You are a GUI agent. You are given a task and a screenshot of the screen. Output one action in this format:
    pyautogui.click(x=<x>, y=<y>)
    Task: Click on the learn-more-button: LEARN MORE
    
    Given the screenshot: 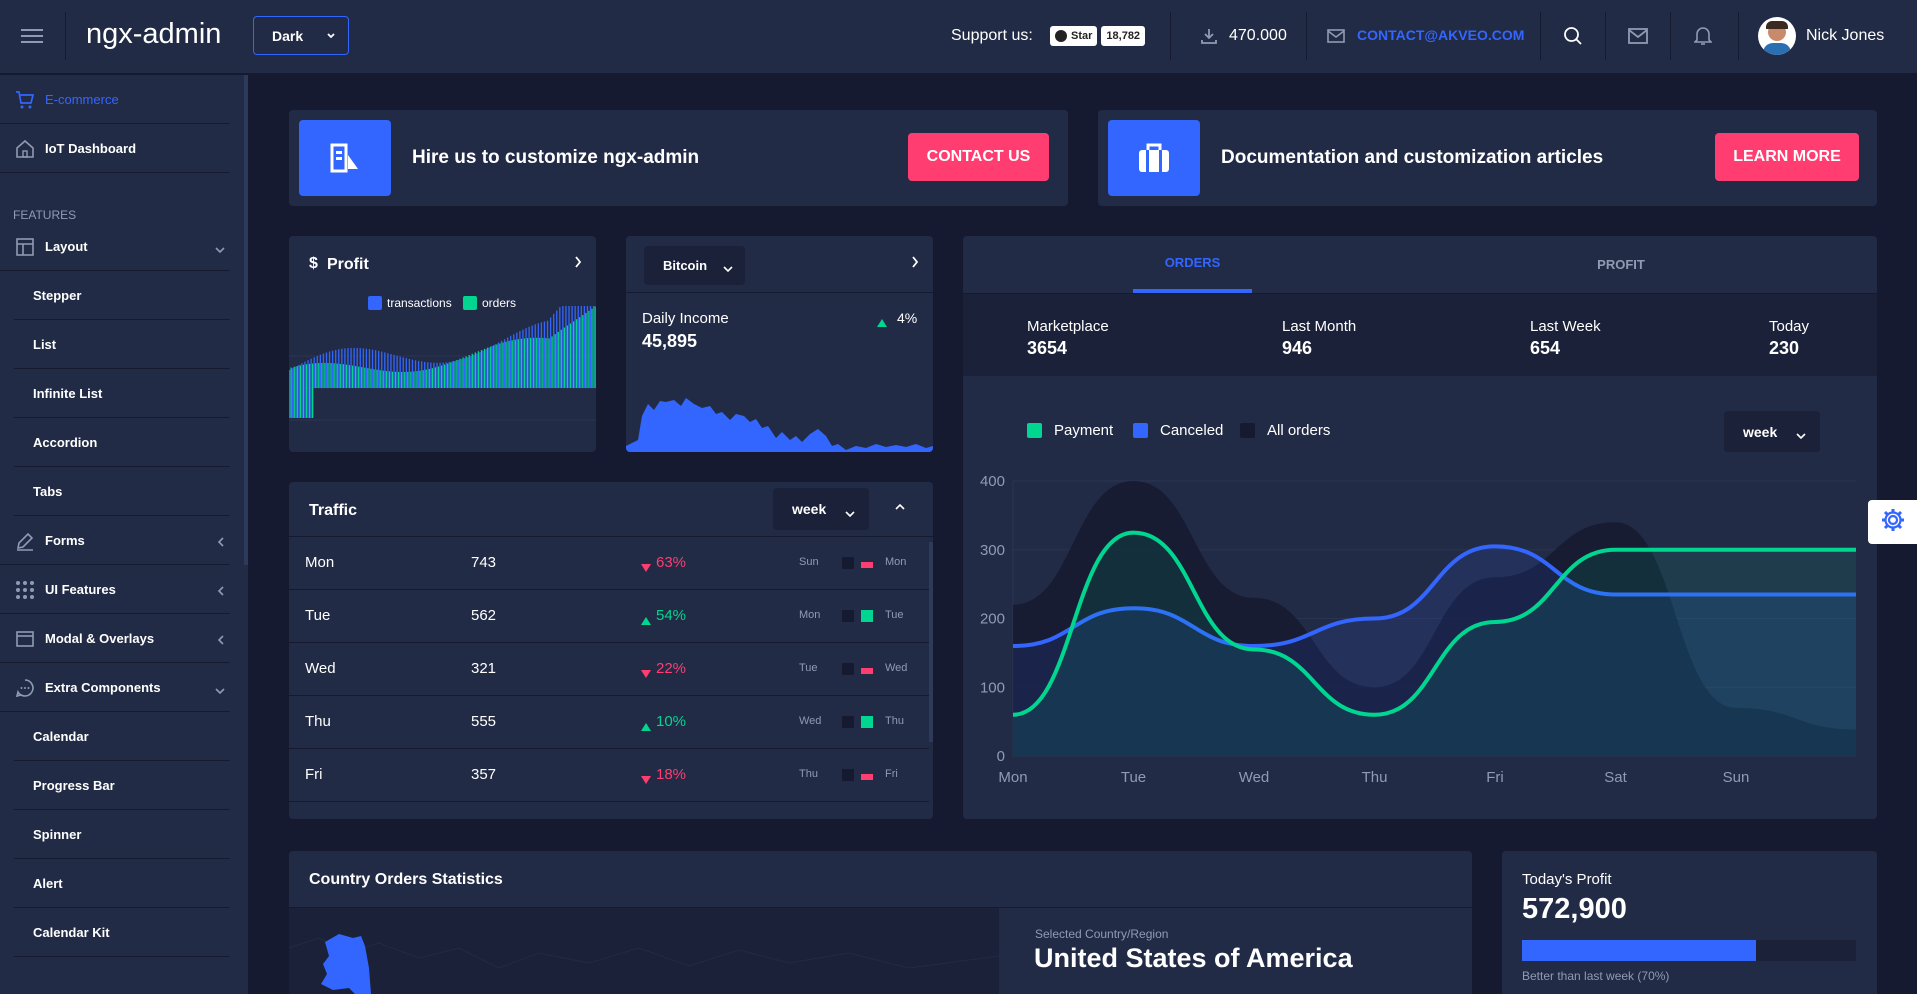 What is the action you would take?
    pyautogui.click(x=1787, y=157)
    